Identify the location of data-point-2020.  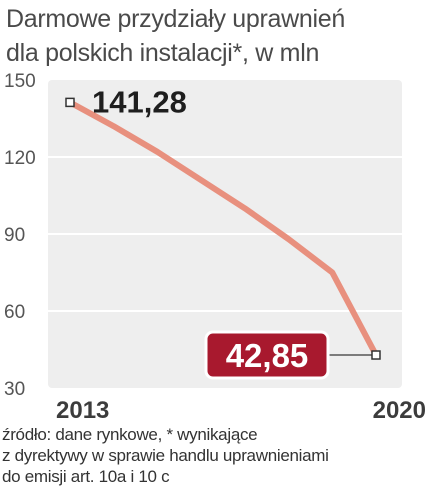
(376, 355).